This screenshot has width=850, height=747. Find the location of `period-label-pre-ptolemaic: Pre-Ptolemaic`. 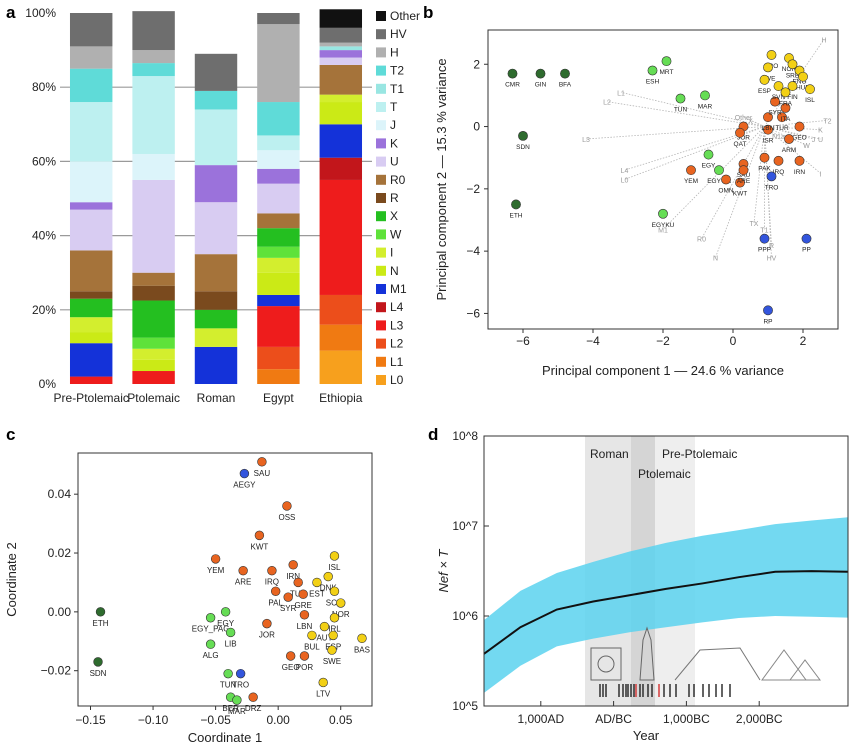

period-label-pre-ptolemaic: Pre-Ptolemaic is located at coordinates (699, 454).